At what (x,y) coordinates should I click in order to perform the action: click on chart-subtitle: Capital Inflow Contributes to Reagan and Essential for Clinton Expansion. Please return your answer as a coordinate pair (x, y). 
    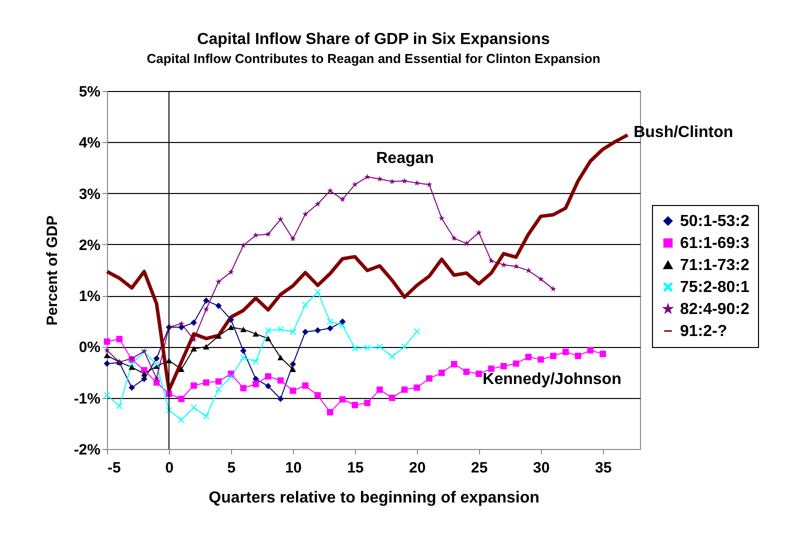
    Looking at the image, I should click on (373, 58).